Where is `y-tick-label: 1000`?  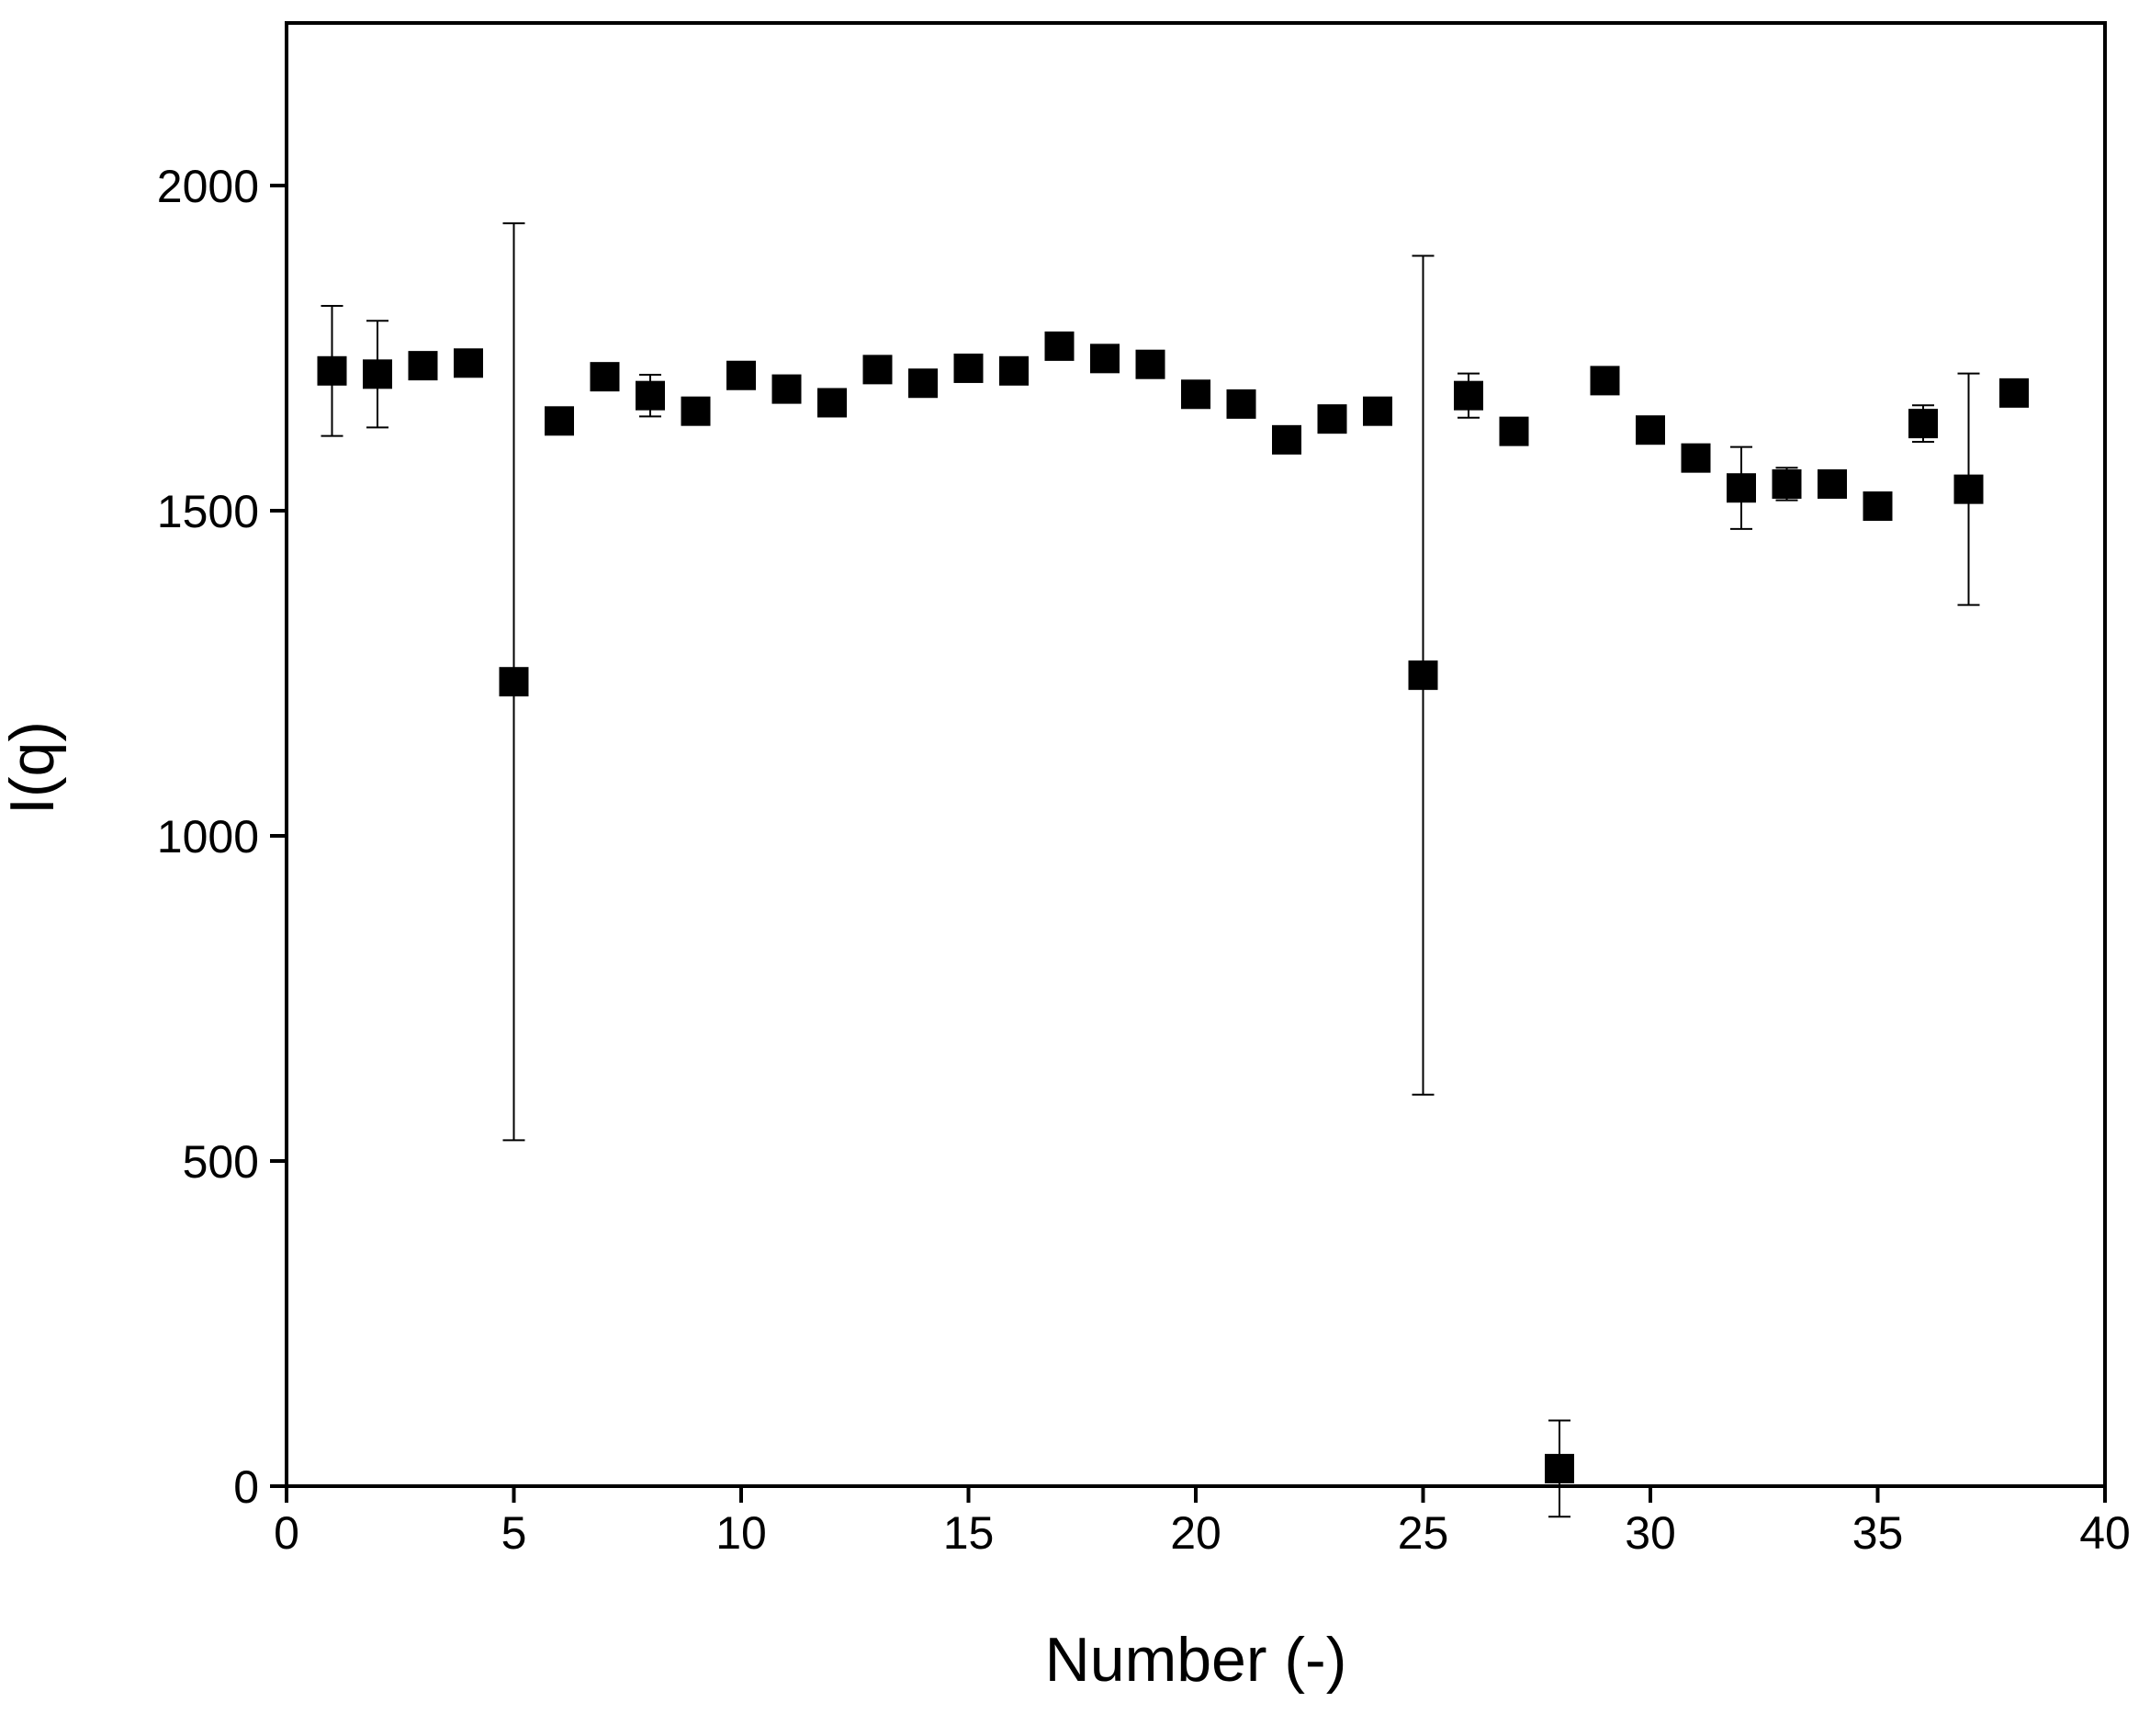
y-tick-label: 1000 is located at coordinates (208, 836).